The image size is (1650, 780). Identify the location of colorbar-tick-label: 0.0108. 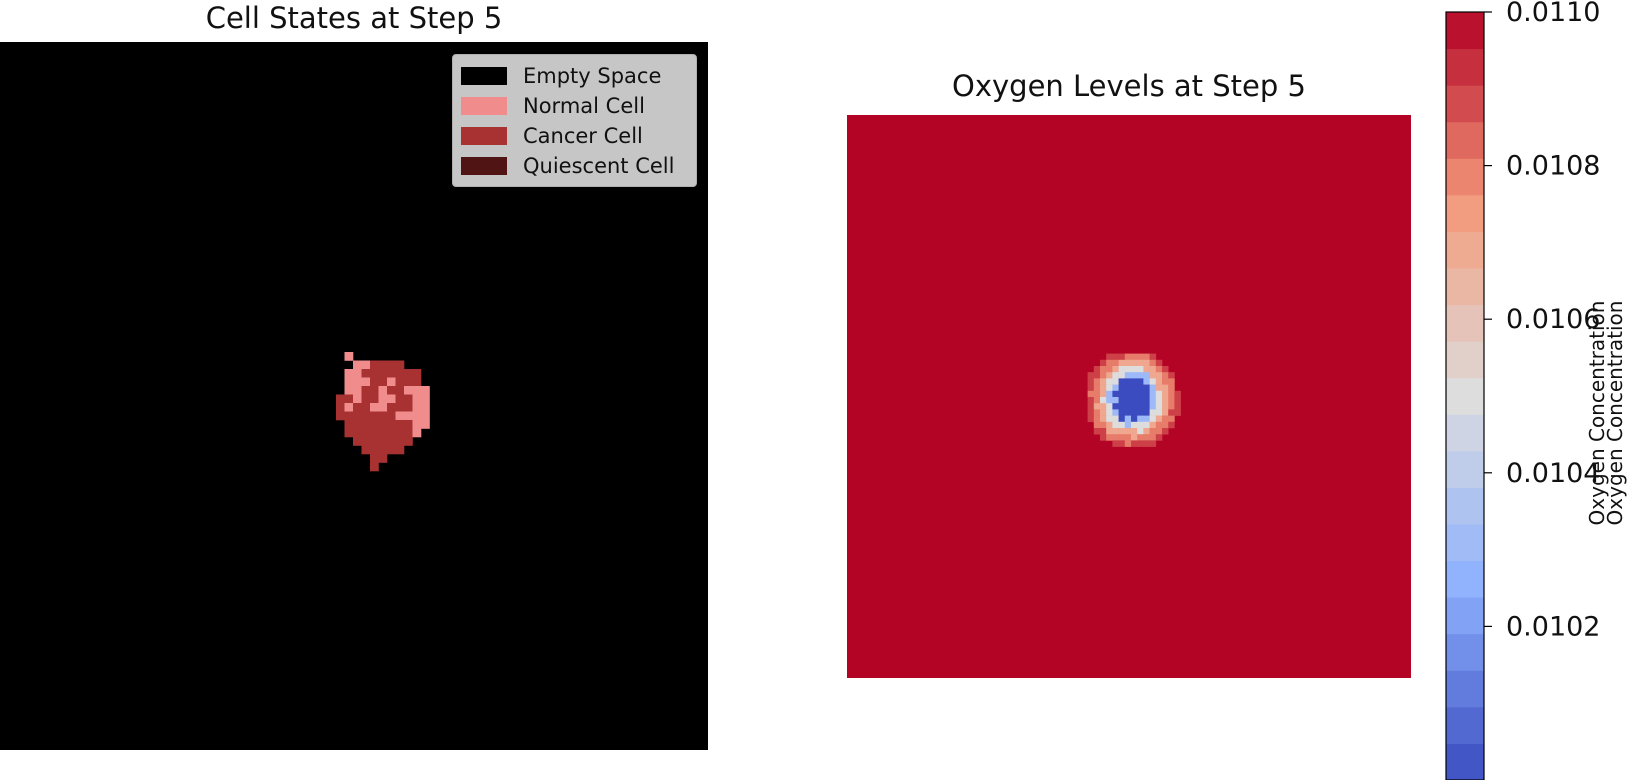
(1553, 166).